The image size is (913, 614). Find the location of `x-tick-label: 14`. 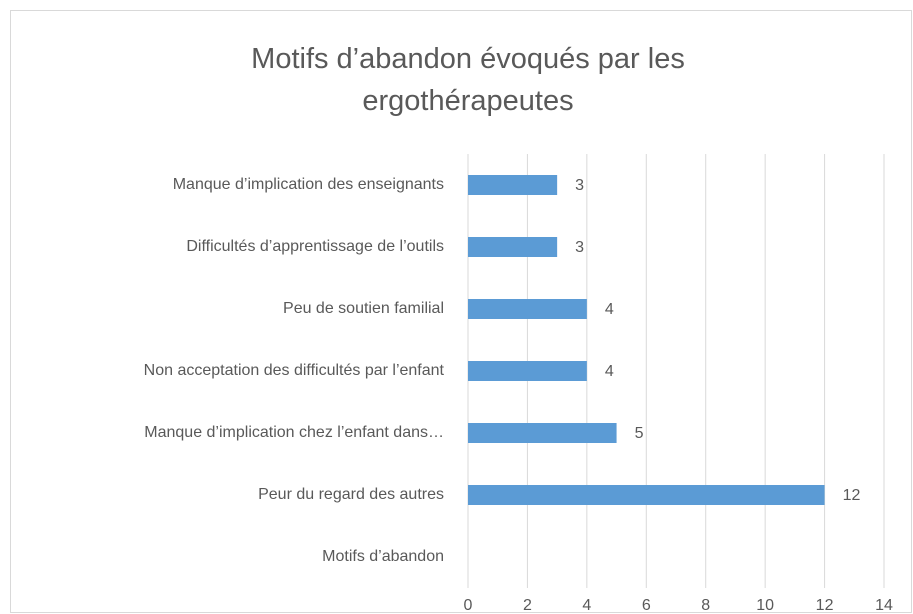

x-tick-label: 14 is located at coordinates (884, 605).